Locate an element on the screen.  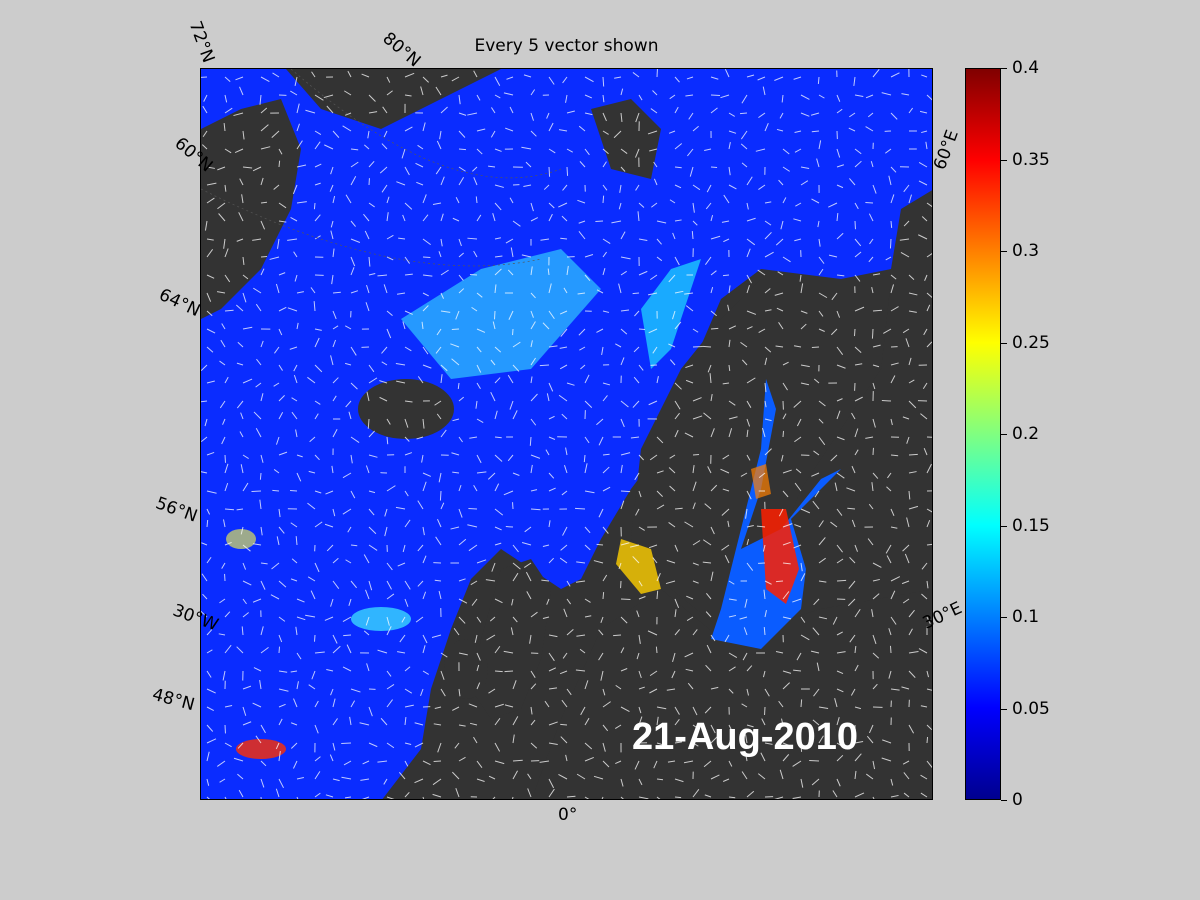
colorbar-tick-label: 0.1 is located at coordinates (1026, 617).